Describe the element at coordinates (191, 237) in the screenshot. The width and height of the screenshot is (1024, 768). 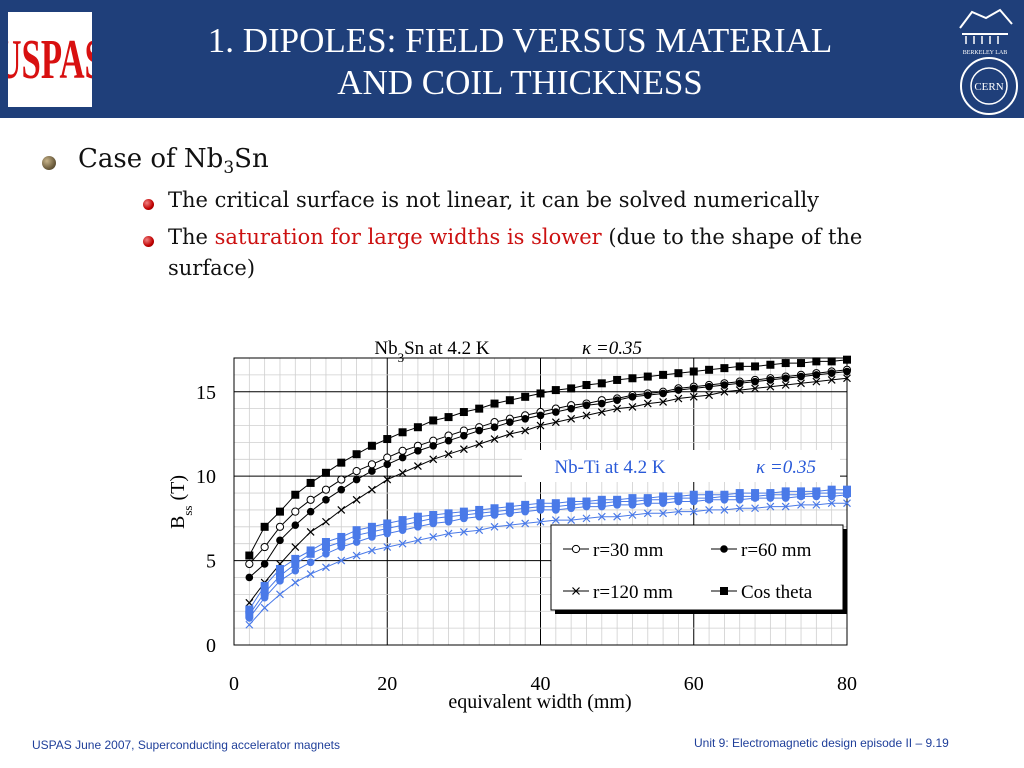
I see `sub-bullet-2-prefix: The` at that location.